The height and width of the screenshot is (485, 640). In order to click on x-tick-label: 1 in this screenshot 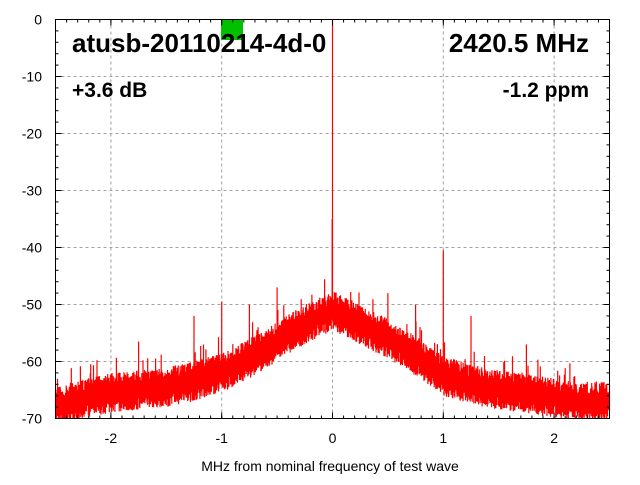, I will do `click(443, 438)`.